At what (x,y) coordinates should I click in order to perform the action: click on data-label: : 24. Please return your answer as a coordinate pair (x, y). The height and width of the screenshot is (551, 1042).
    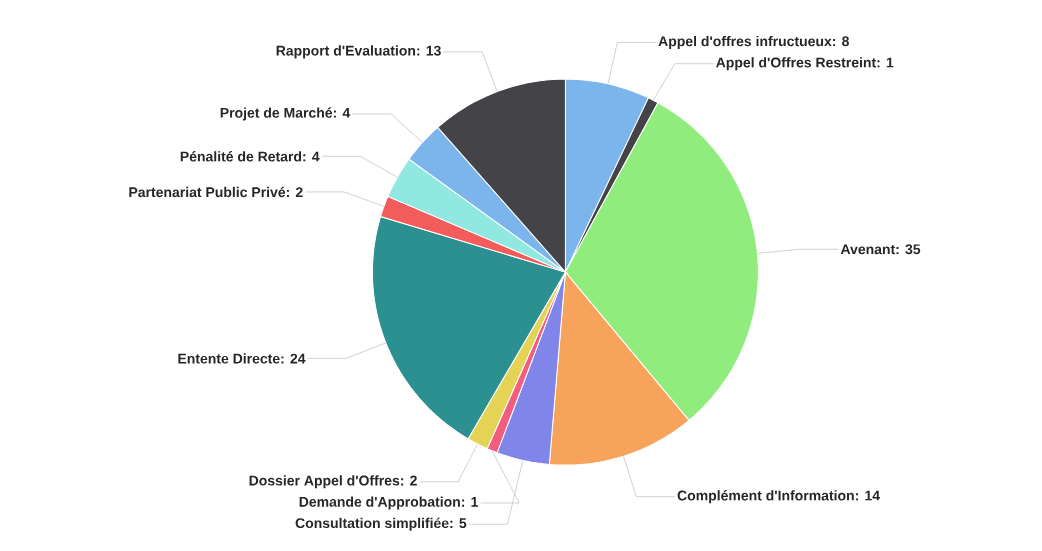
    Looking at the image, I should click on (293, 358).